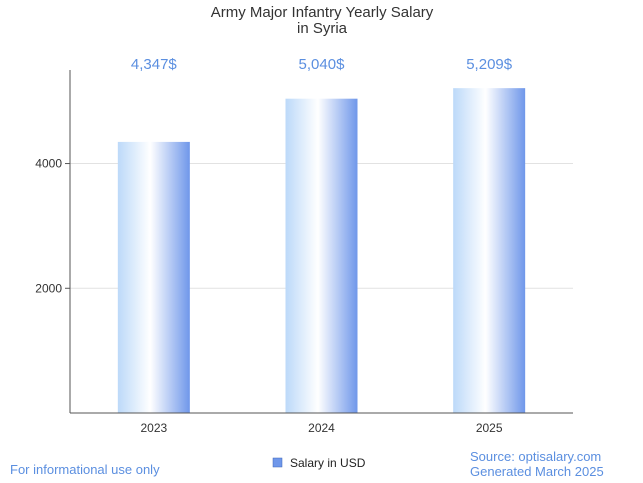  I want to click on data-labels: 4,347$ 5,040$ 5,209$, so click(322, 64).